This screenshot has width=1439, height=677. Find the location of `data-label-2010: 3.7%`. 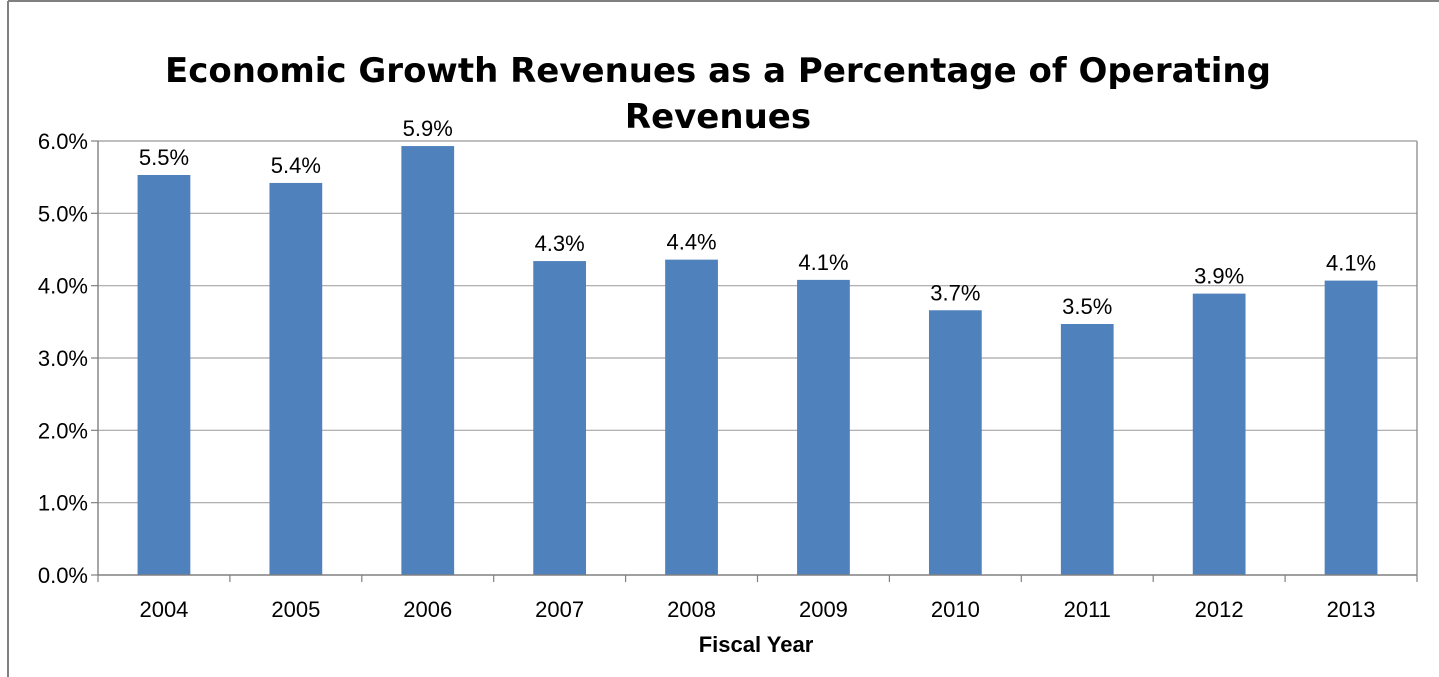

data-label-2010: 3.7% is located at coordinates (955, 292).